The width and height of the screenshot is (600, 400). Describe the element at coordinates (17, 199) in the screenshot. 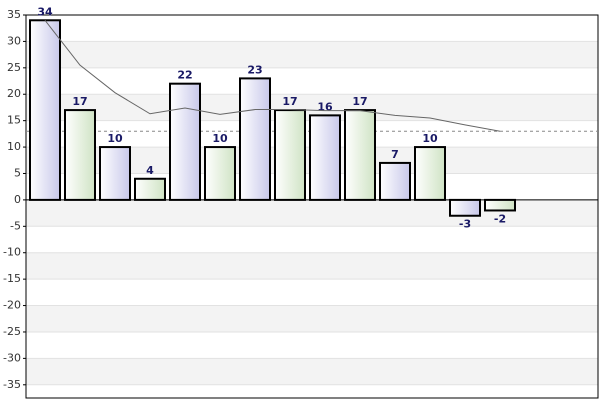

I see `y-tick-label: 0` at that location.